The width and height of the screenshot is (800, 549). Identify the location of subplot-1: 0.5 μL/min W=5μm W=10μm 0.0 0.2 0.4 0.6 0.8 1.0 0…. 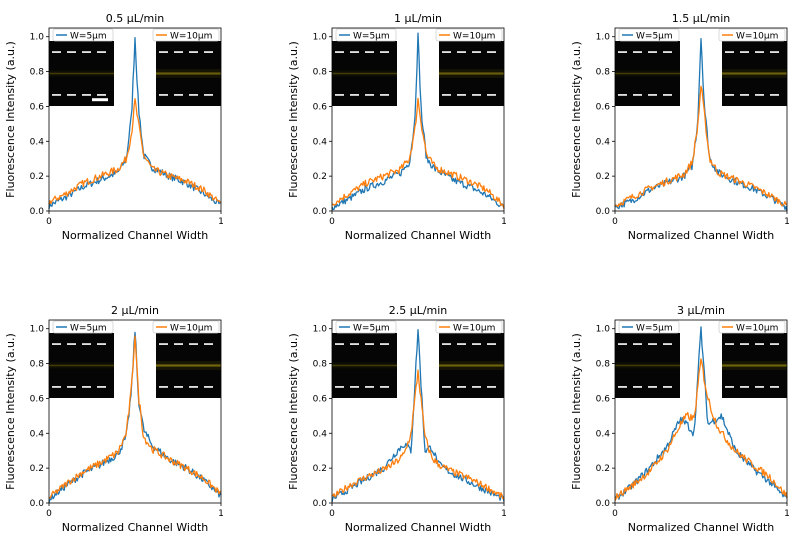
(114, 127).